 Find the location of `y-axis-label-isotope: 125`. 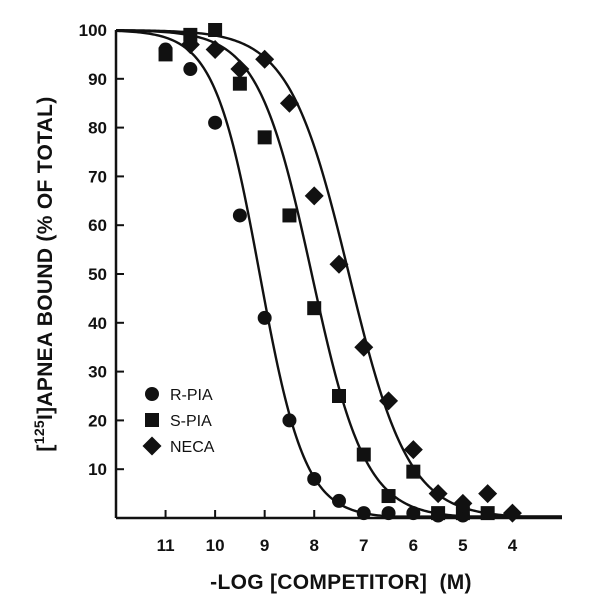

y-axis-label-isotope: 125 is located at coordinates (39, 432).